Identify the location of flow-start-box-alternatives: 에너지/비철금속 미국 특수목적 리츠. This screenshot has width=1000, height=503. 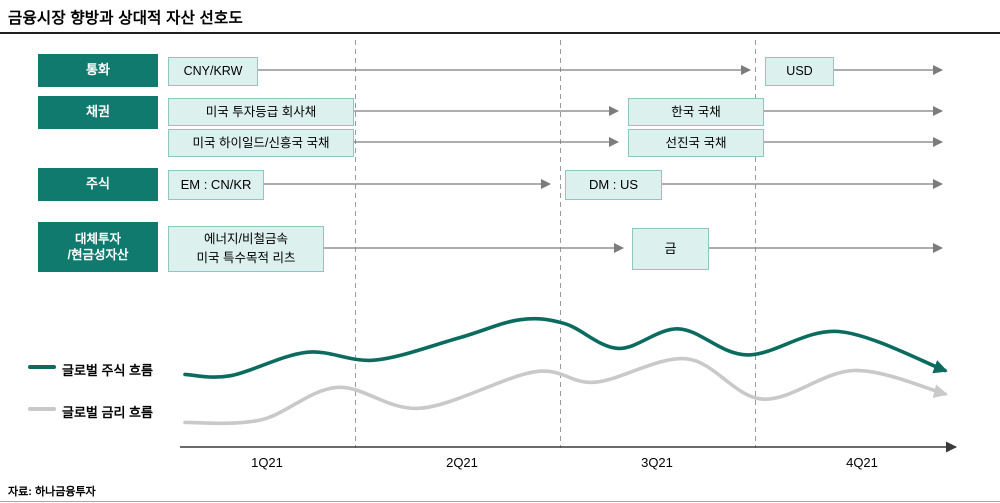
(246, 249).